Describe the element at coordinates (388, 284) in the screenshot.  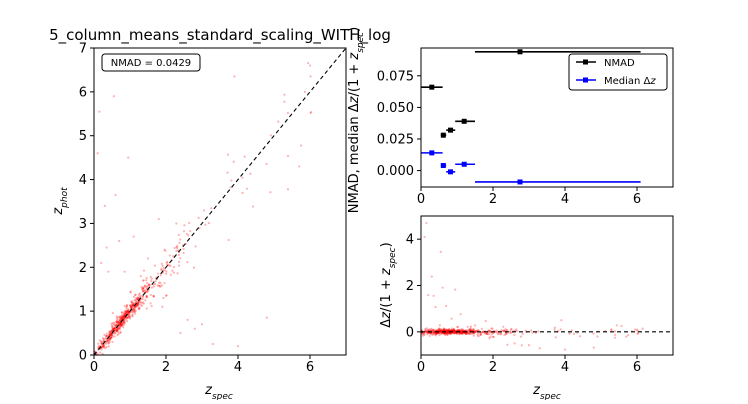
I see `residual-y-label: Δz/(1 + zspec)` at that location.